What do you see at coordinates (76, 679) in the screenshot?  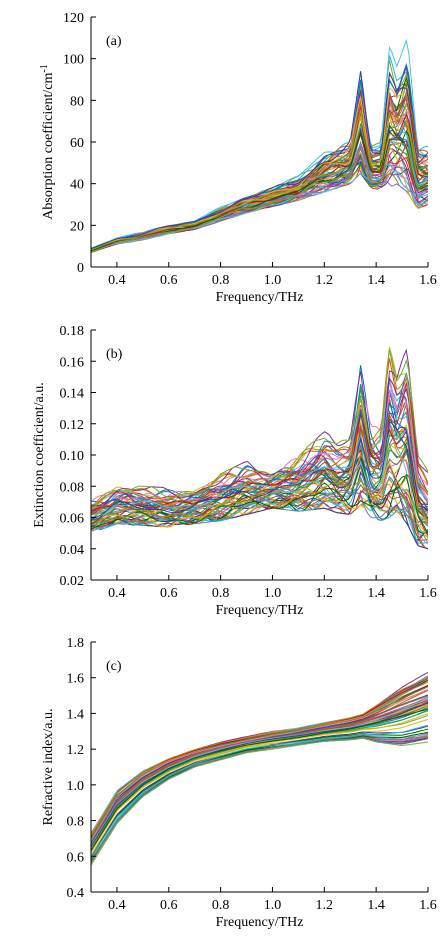 I see `y-tick-label: 1.6` at bounding box center [76, 679].